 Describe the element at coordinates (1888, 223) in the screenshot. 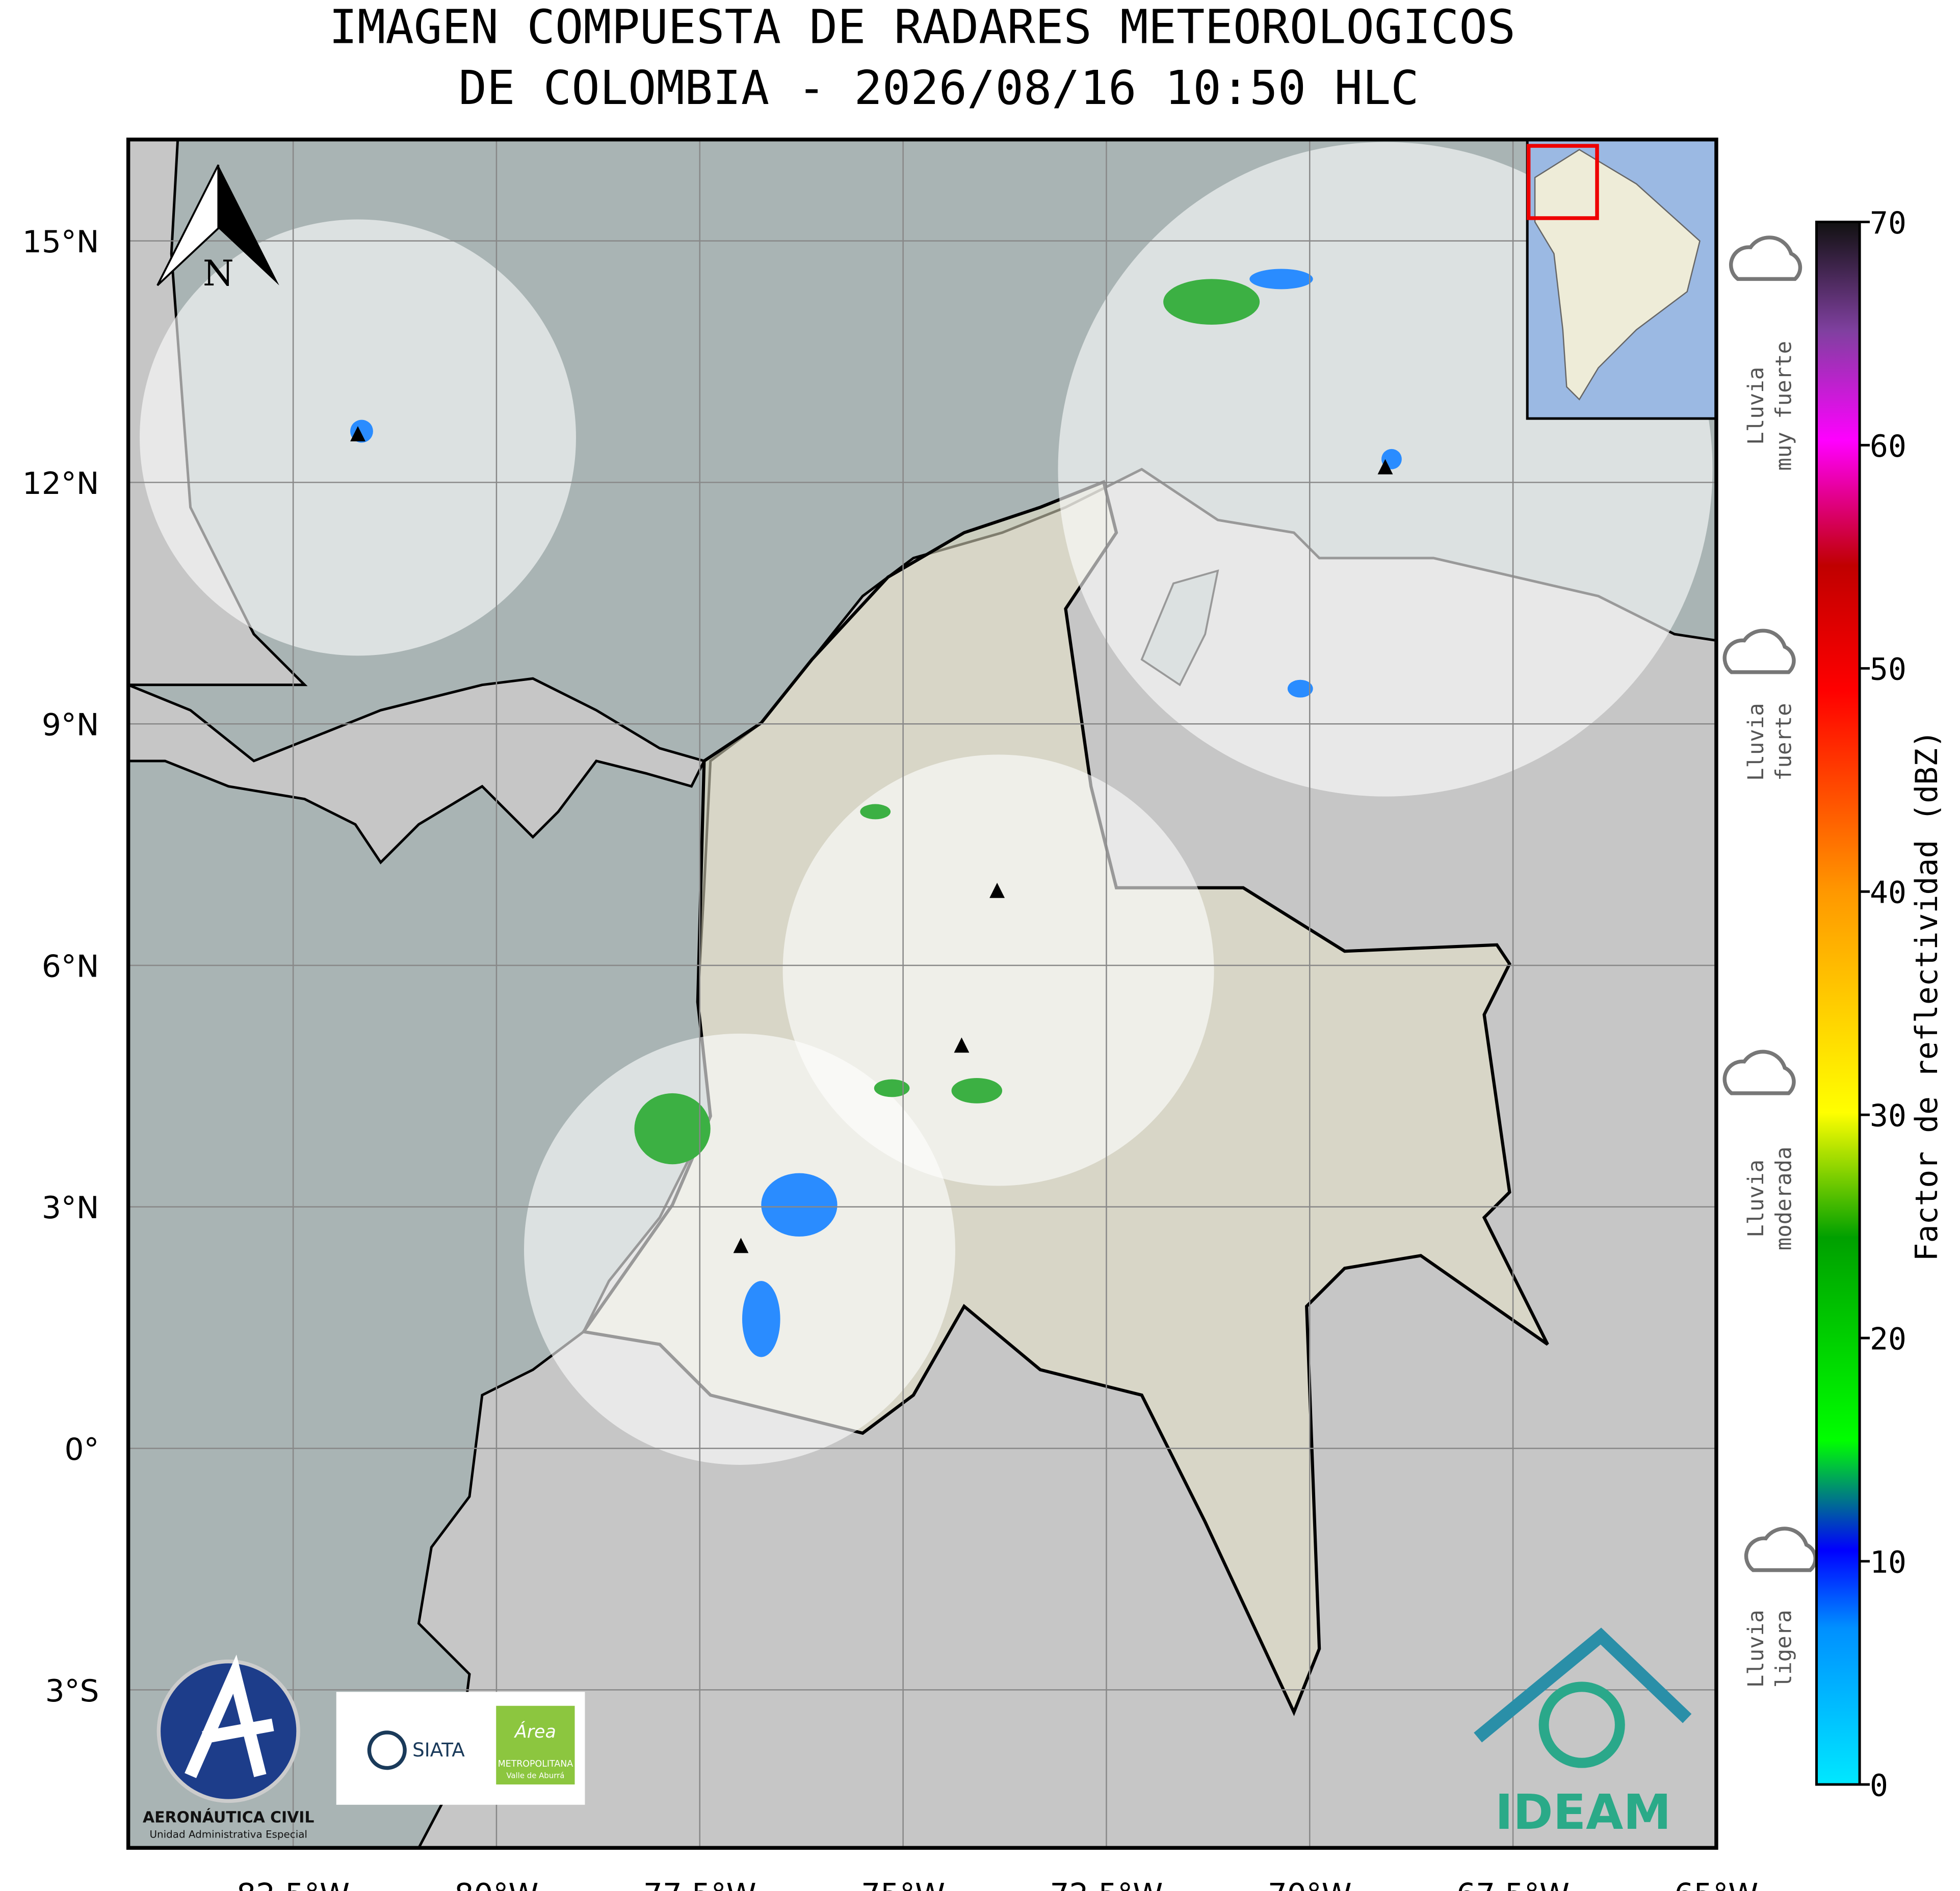

I see `colorbar-tick-label: 70` at that location.